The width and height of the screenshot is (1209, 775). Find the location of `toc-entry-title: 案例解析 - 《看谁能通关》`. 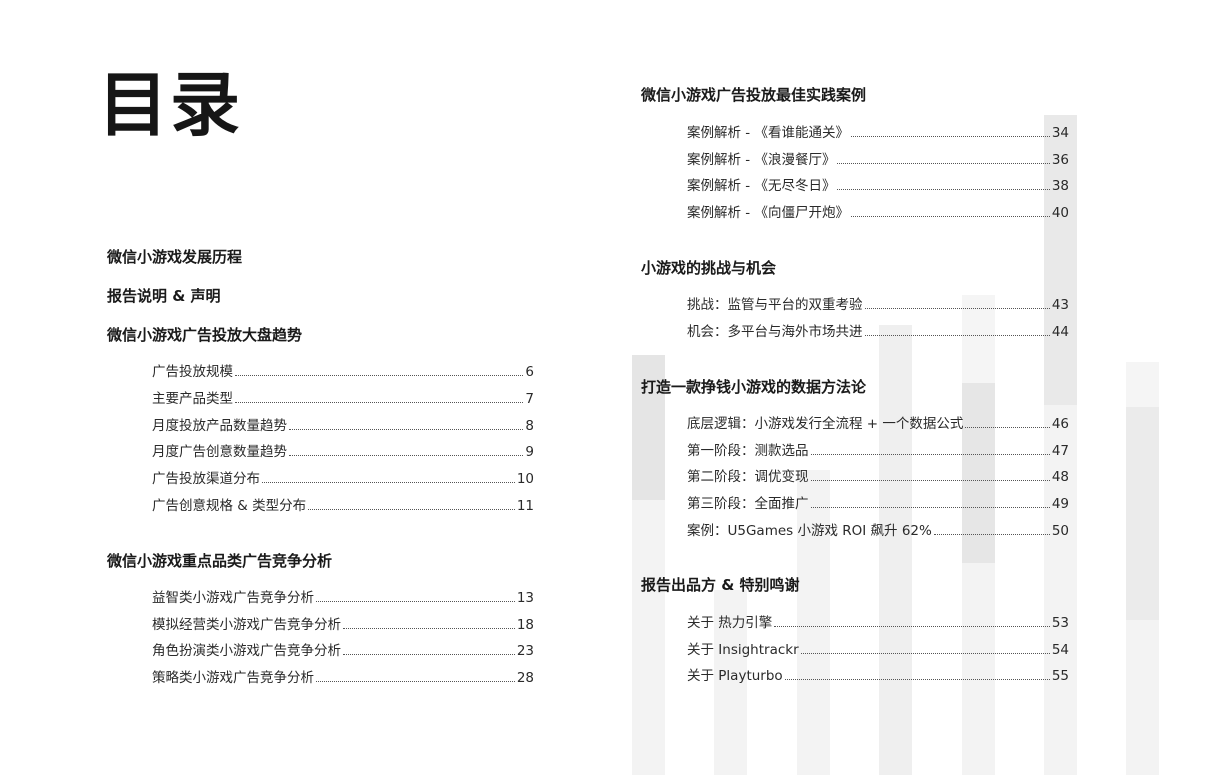

toc-entry-title: 案例解析 - 《看谁能通关》 is located at coordinates (768, 133).